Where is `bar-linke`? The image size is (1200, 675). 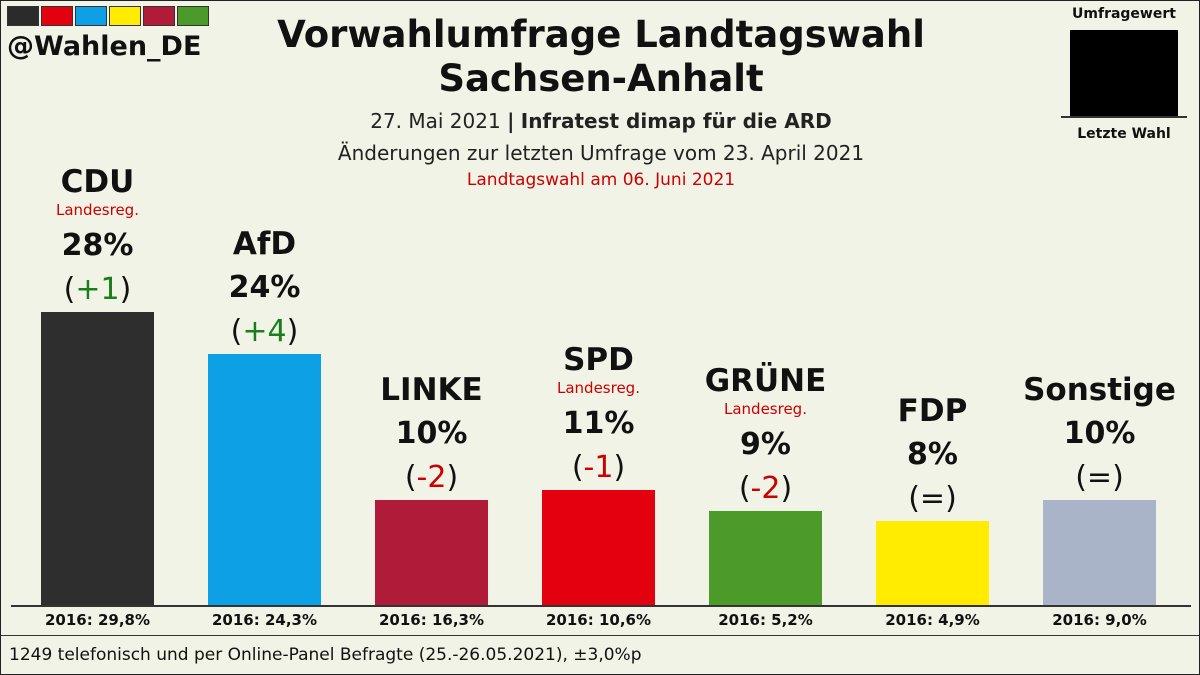 bar-linke is located at coordinates (431, 552).